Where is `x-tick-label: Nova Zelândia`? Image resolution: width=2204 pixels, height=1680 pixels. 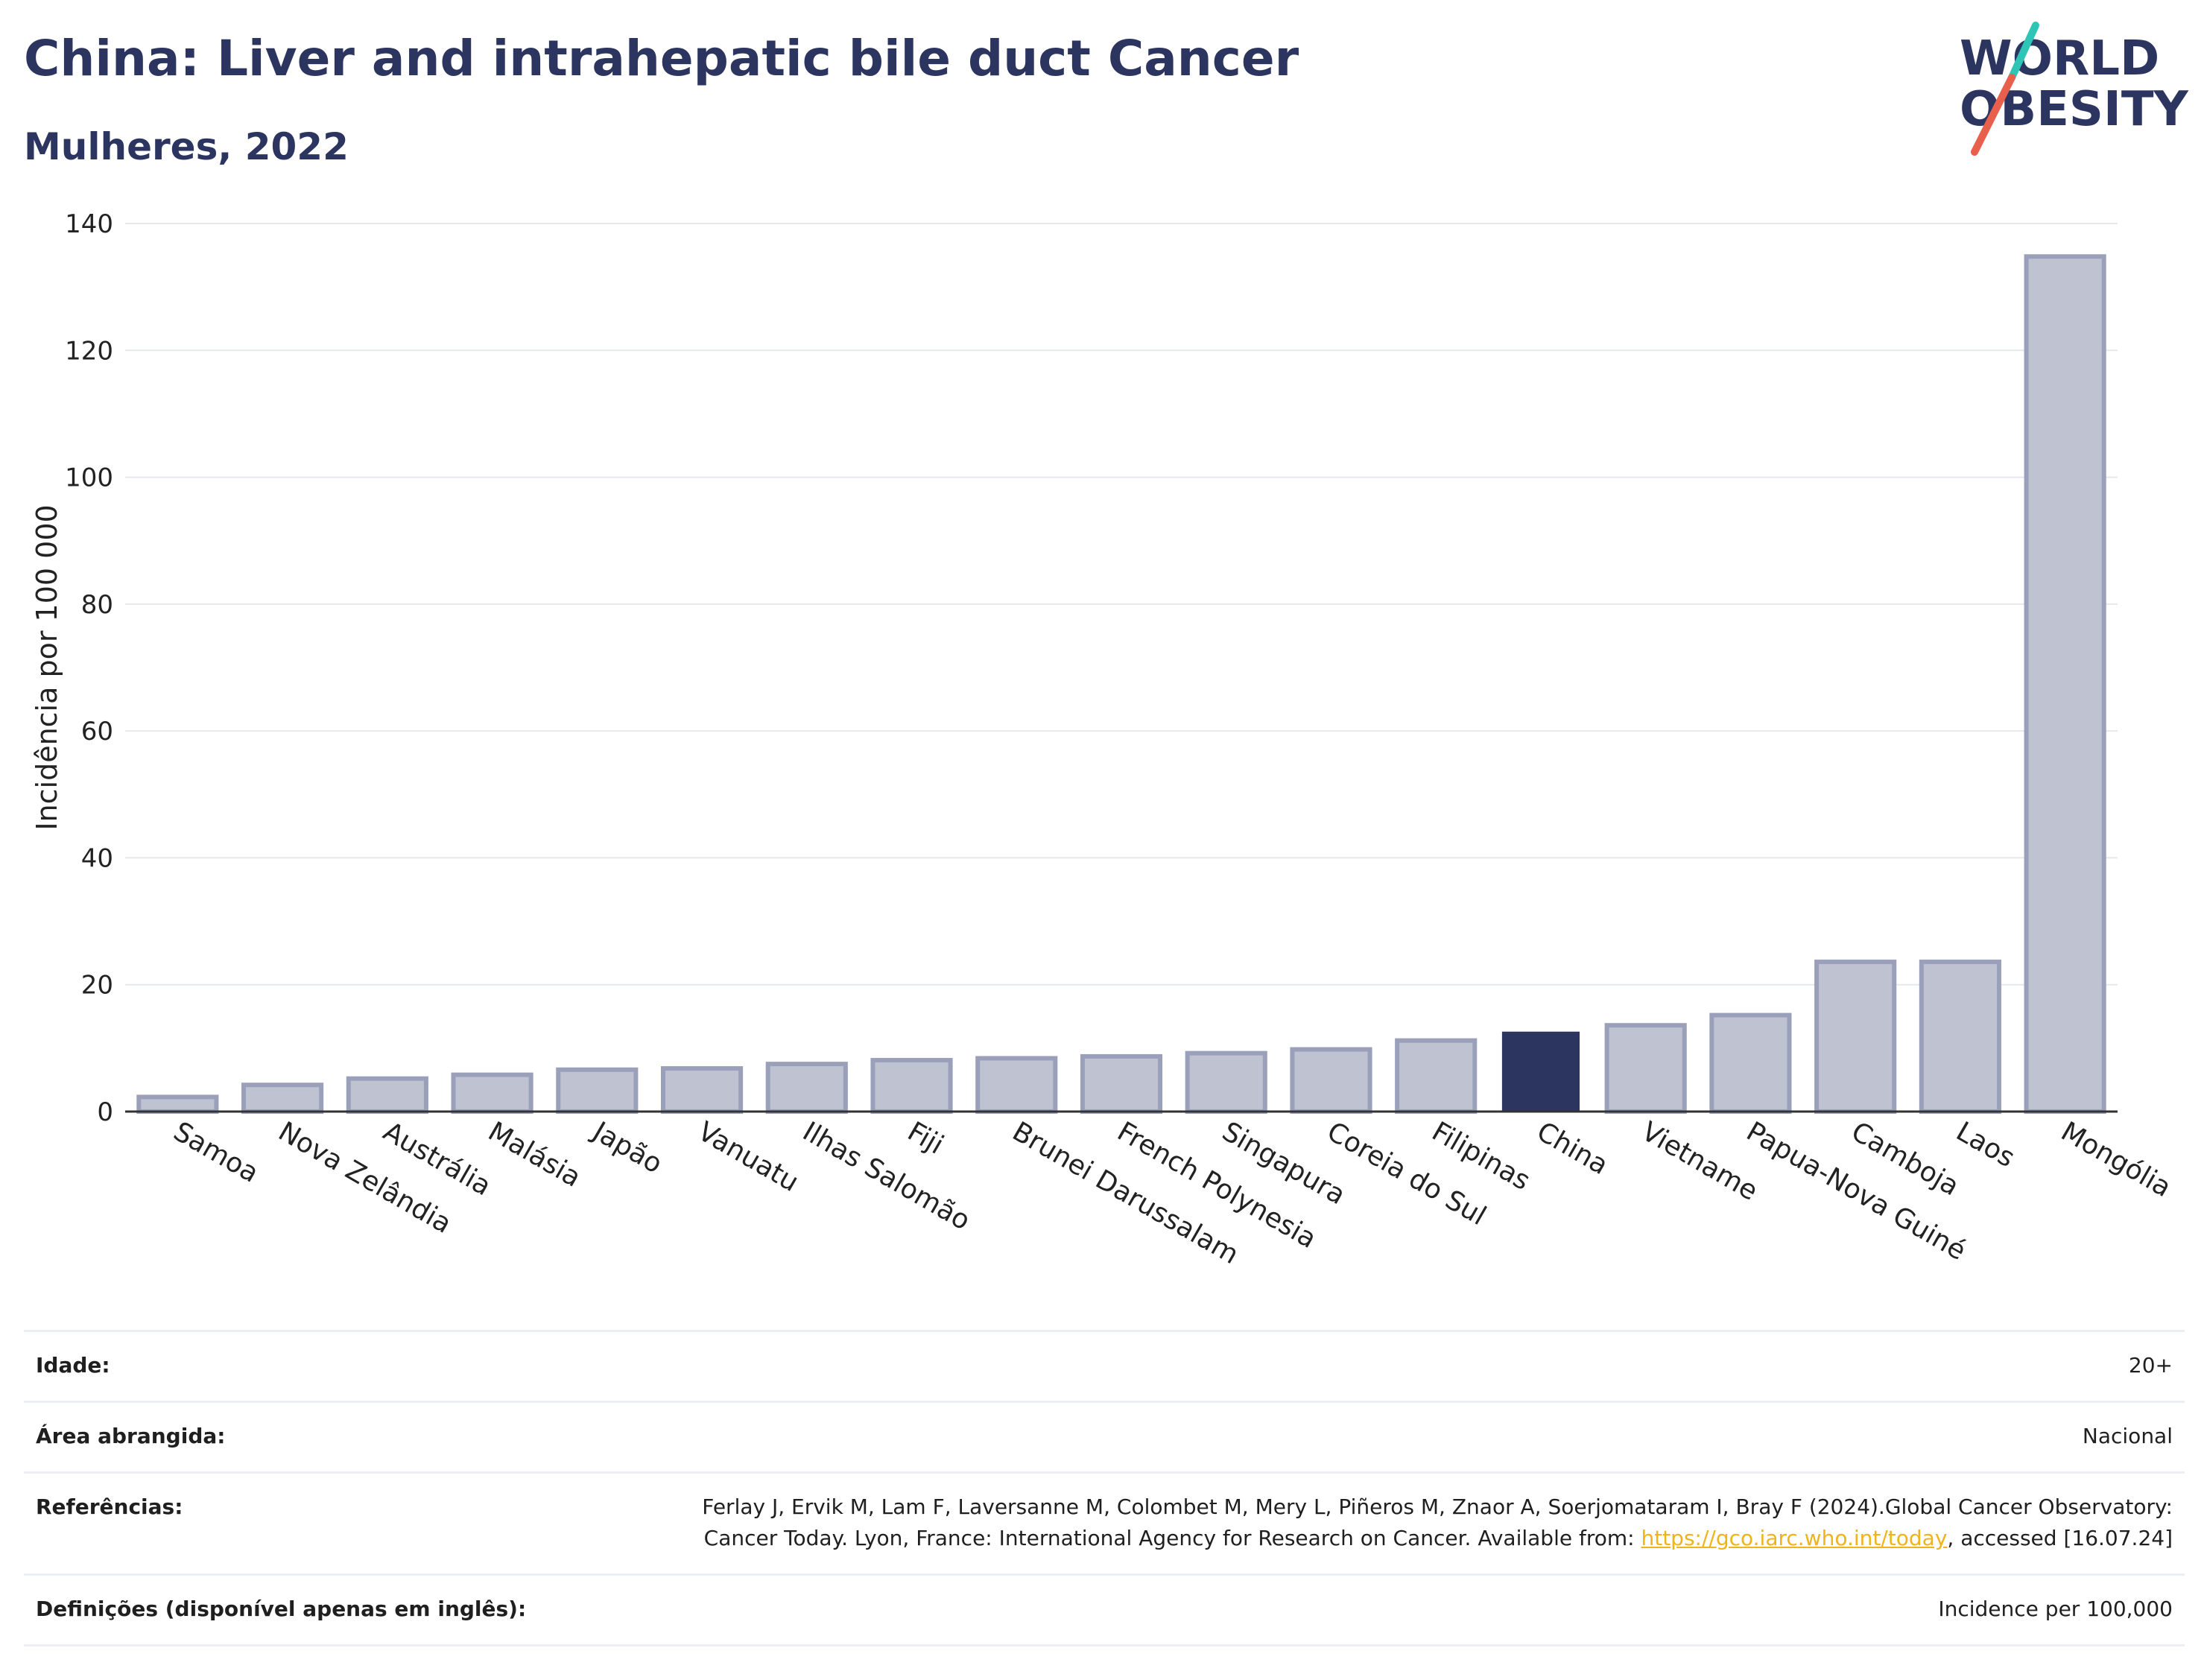 x-tick-label: Nova Zelândia is located at coordinates (365, 1178).